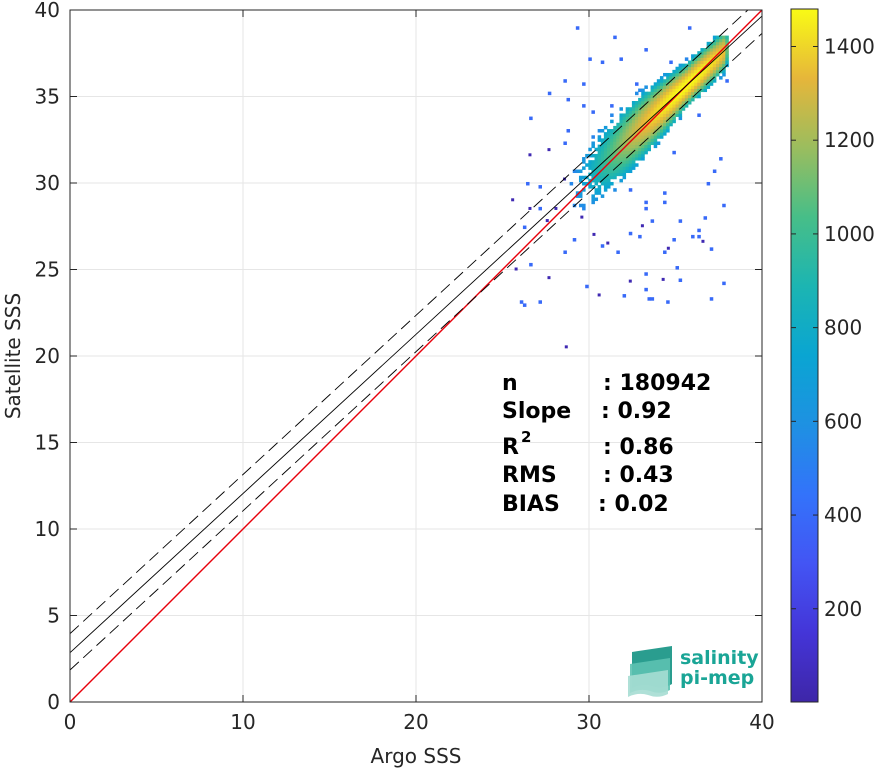 The height and width of the screenshot is (768, 879). Describe the element at coordinates (804, 355) in the screenshot. I see `colorbar-gradient` at that location.